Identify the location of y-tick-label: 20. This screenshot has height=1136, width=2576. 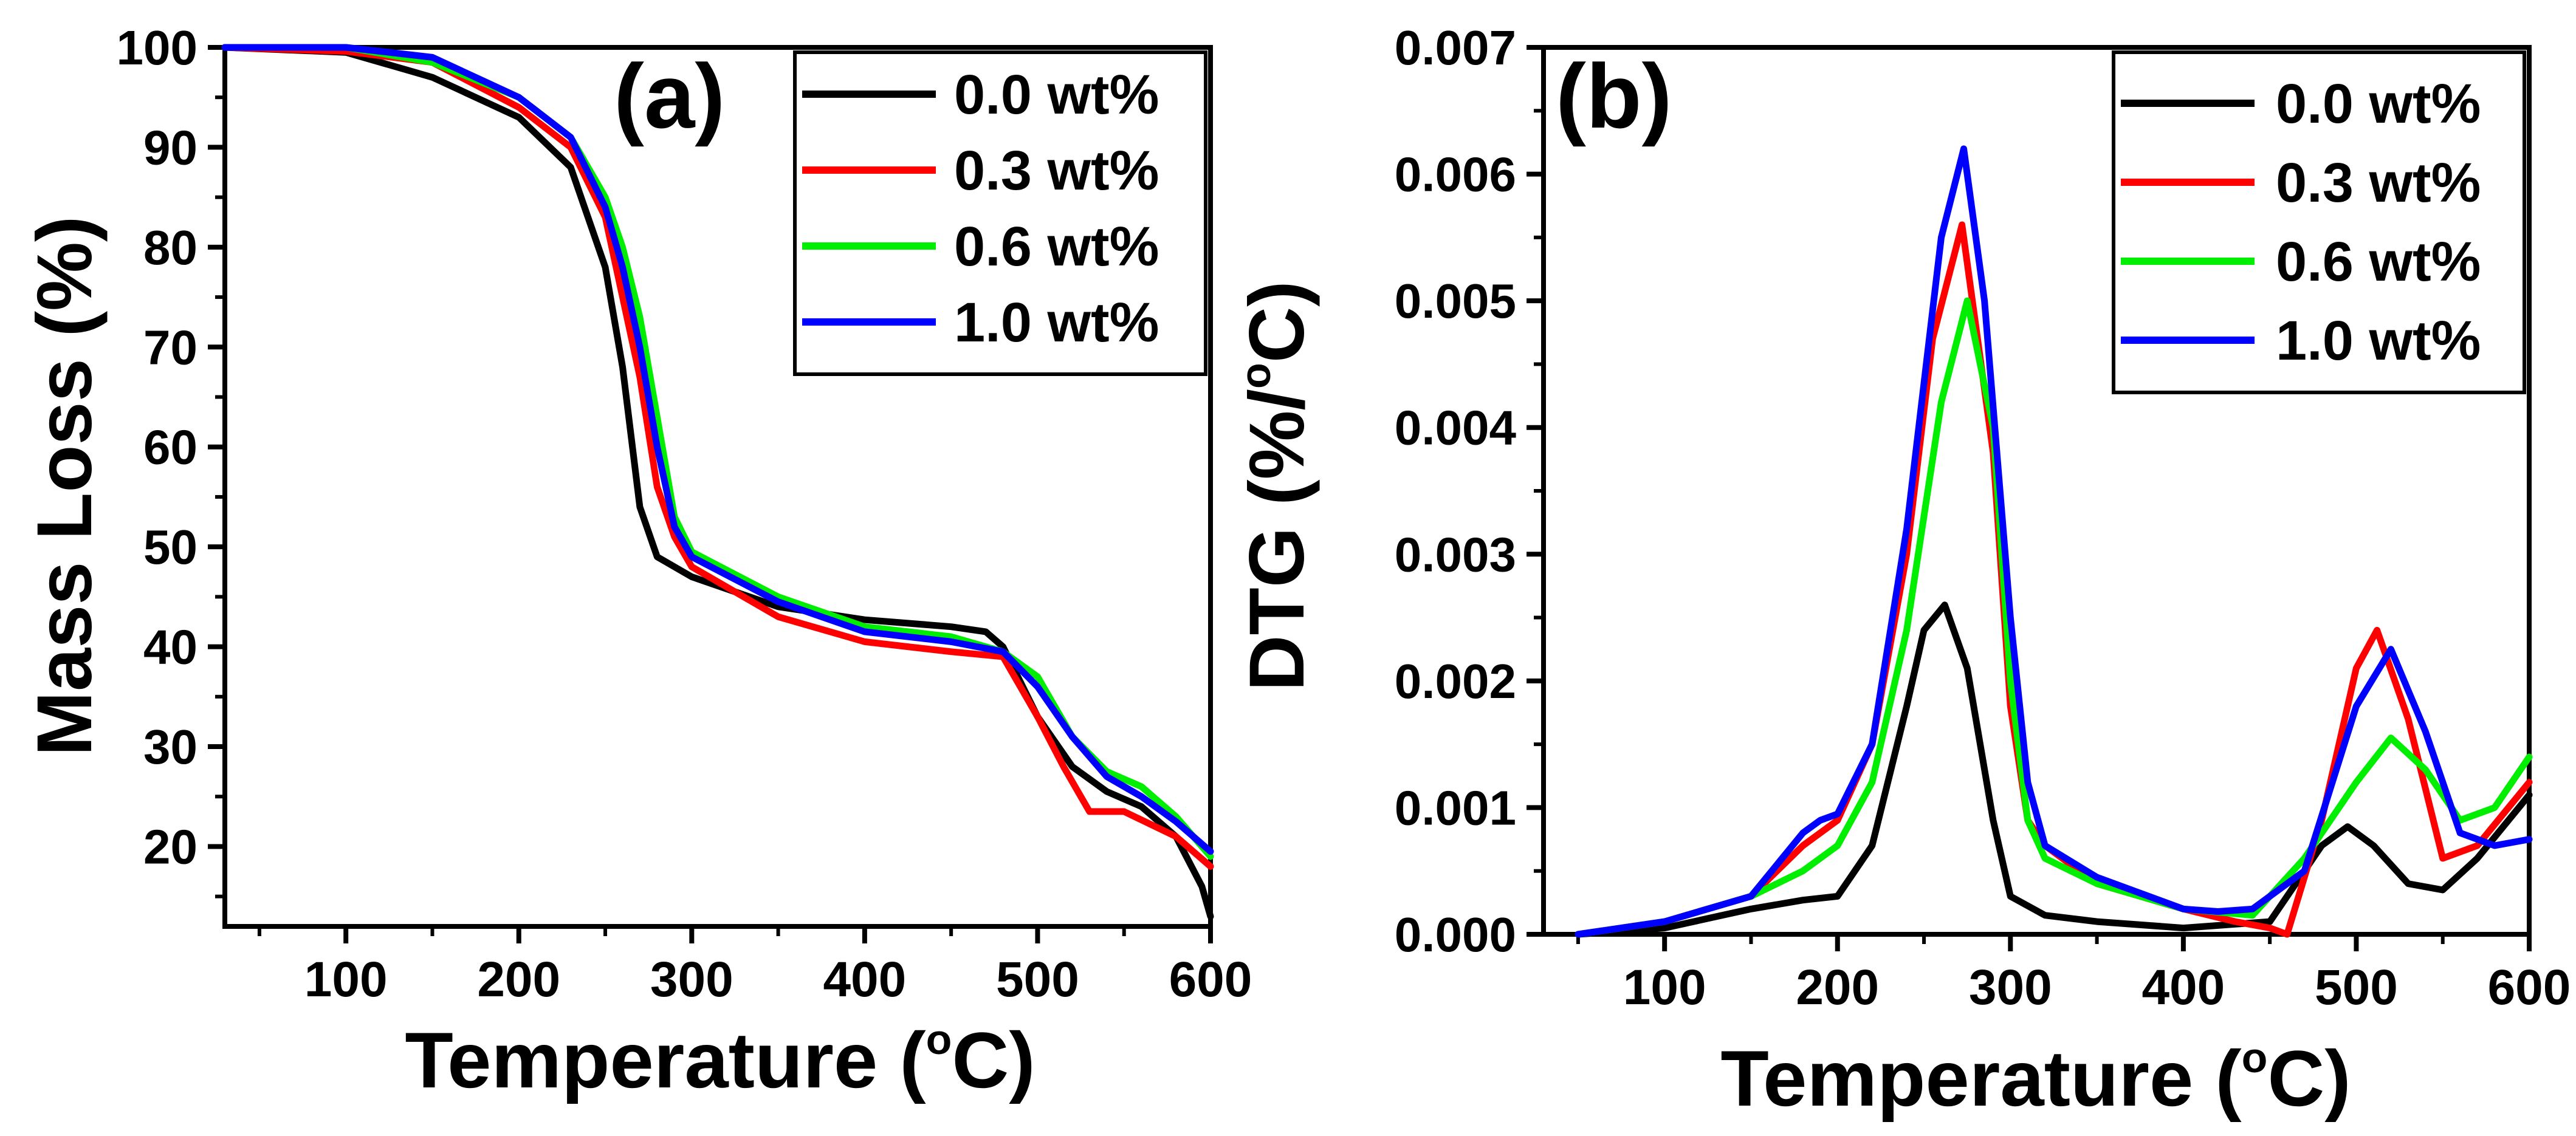
(170, 846).